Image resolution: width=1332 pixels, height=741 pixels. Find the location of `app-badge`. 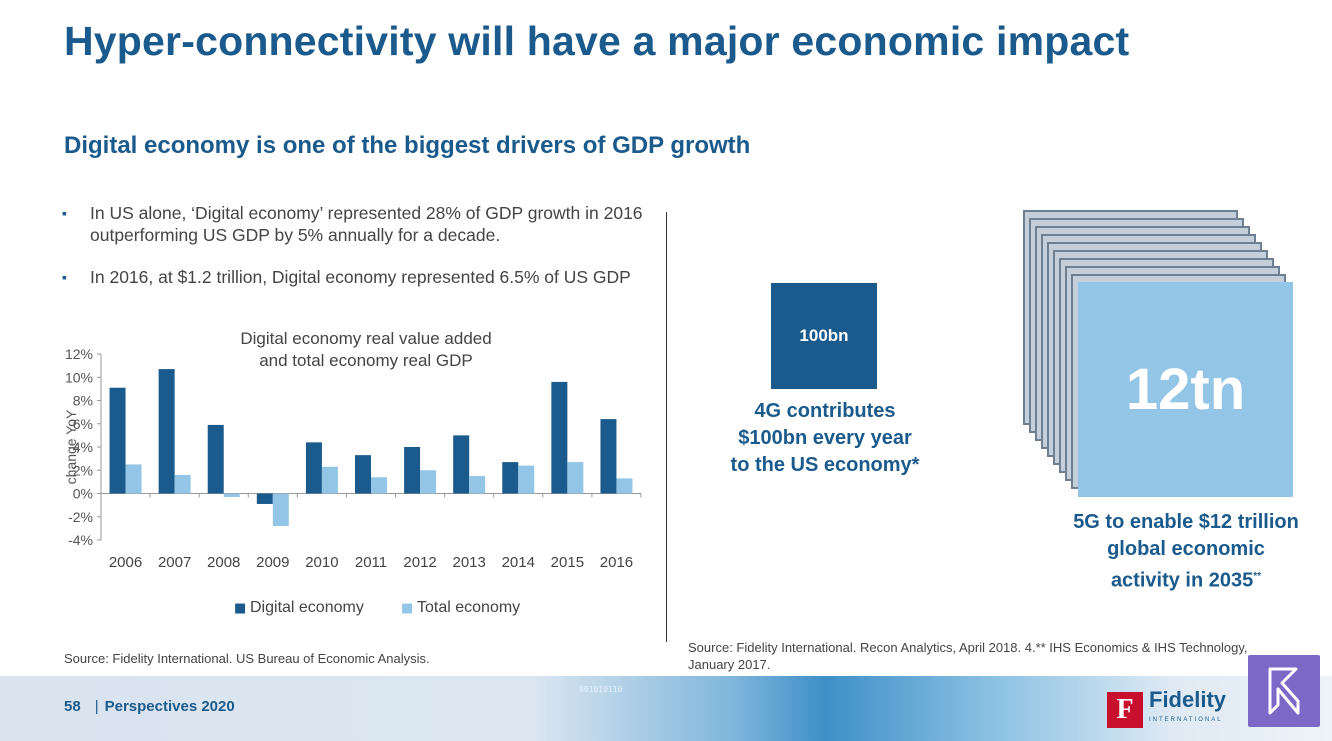

app-badge is located at coordinates (1284, 691).